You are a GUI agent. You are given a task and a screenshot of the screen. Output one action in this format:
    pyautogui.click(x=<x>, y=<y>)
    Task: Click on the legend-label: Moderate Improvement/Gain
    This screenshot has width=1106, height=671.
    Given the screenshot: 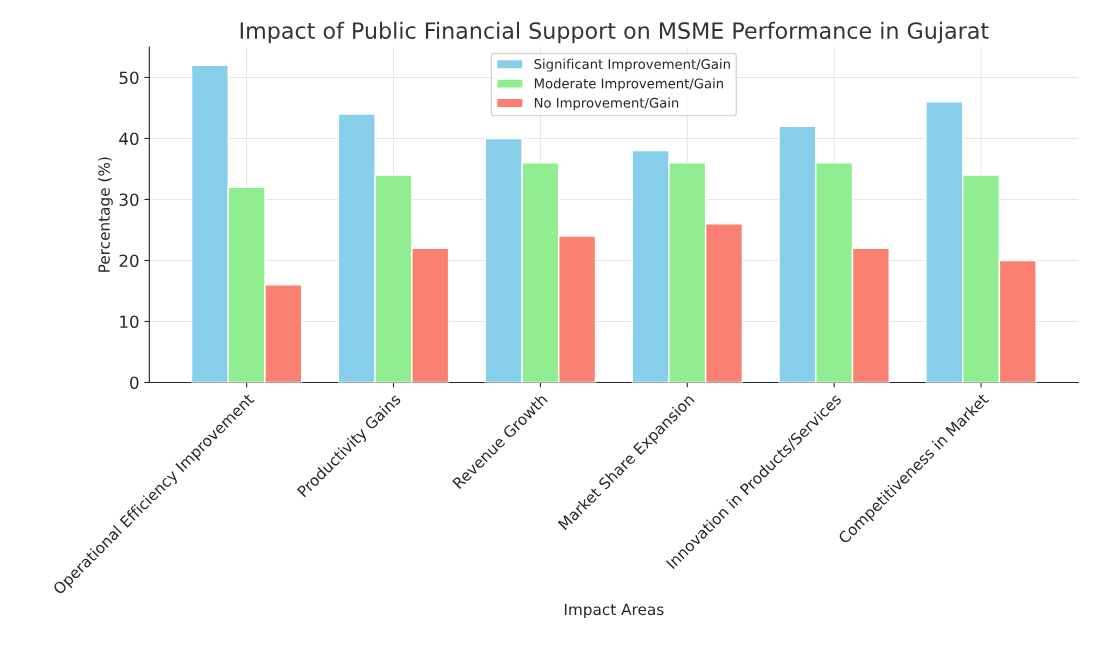 What is the action you would take?
    pyautogui.click(x=628, y=84)
    